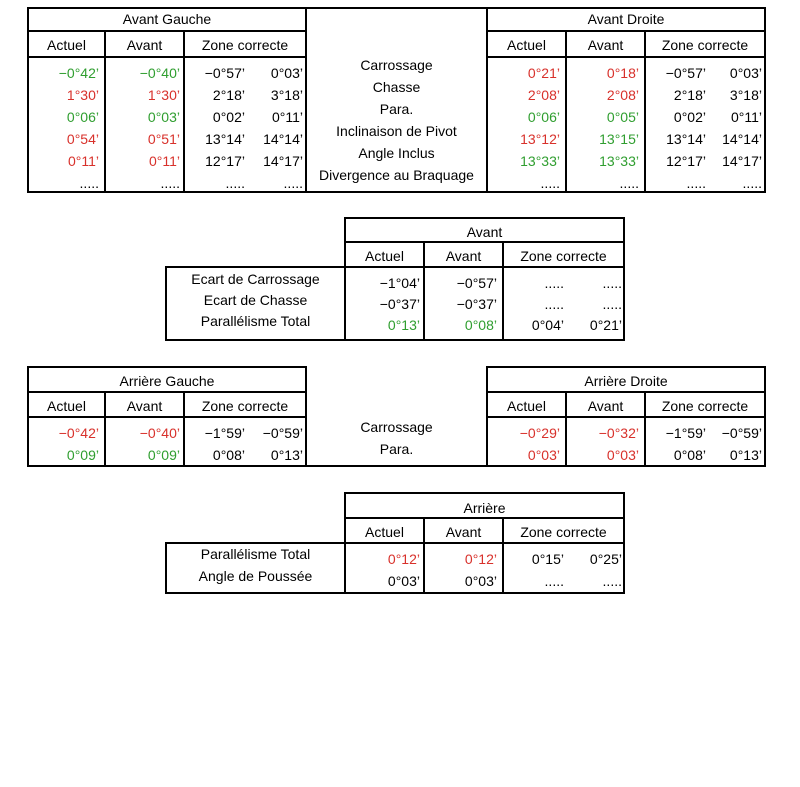 This screenshot has width=800, height=787. I want to click on actuel-value: 0°12’, so click(403, 559).